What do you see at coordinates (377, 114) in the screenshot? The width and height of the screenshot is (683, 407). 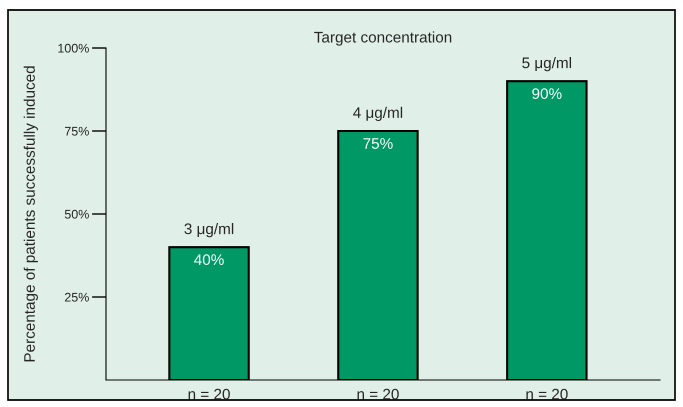 I see `annotation: 4 μg/ml` at bounding box center [377, 114].